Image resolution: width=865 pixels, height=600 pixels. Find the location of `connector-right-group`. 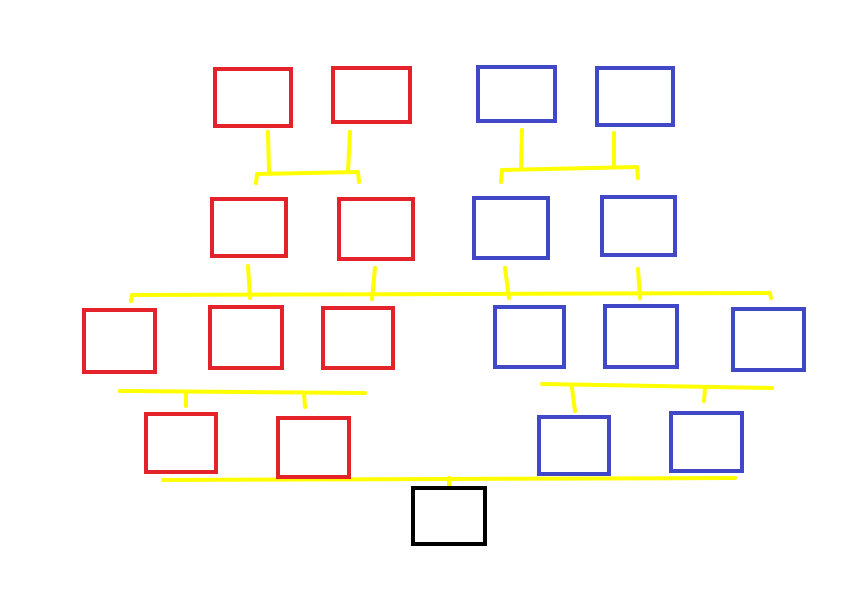

connector-right-group is located at coordinates (657, 397).